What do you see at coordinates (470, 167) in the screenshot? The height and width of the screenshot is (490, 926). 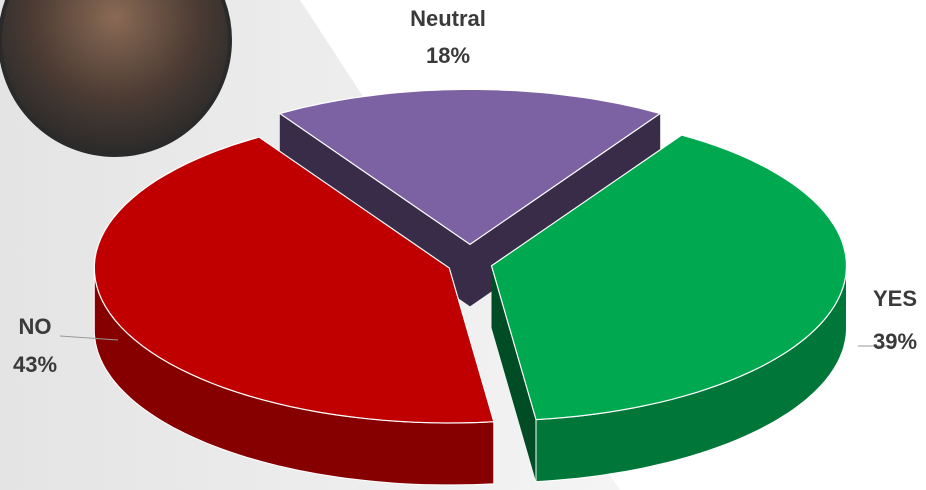 I see `slice` at bounding box center [470, 167].